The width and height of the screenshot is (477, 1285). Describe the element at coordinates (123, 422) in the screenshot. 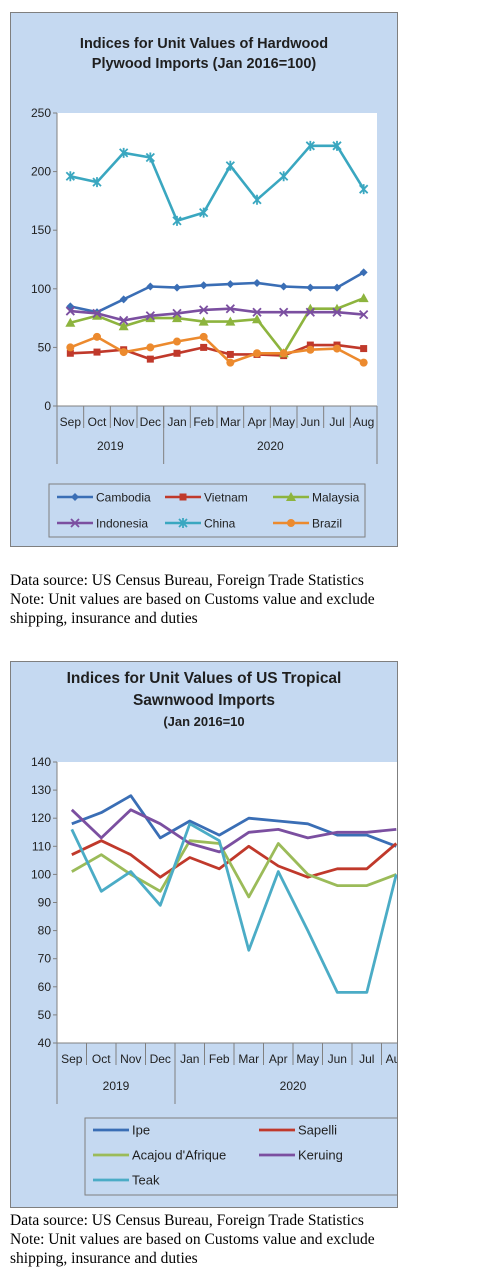

I see `x-tick-label: Nov` at that location.